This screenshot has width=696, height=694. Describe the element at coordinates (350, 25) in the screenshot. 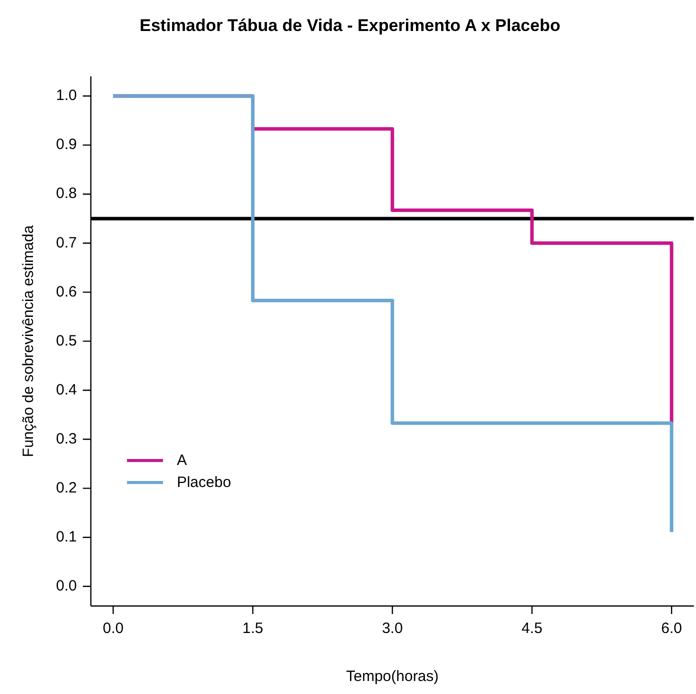

I see `chart-title: Estimador Tábua de Vida - Experimento A x Placebo` at that location.